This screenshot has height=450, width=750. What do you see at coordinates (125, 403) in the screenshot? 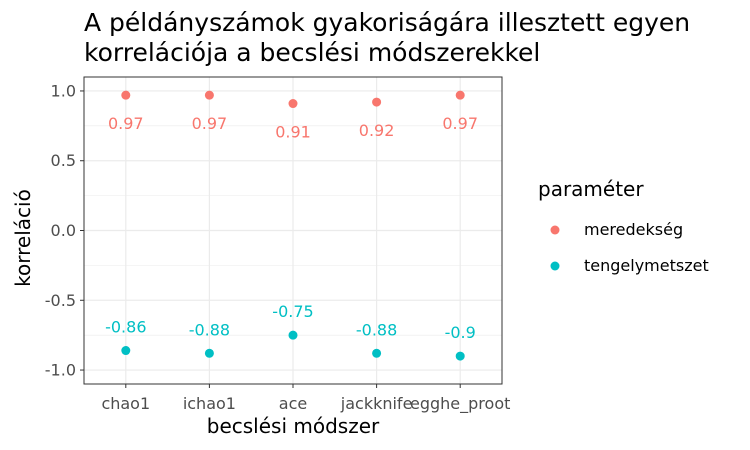
I see `x-tick-label: chao1` at bounding box center [125, 403].